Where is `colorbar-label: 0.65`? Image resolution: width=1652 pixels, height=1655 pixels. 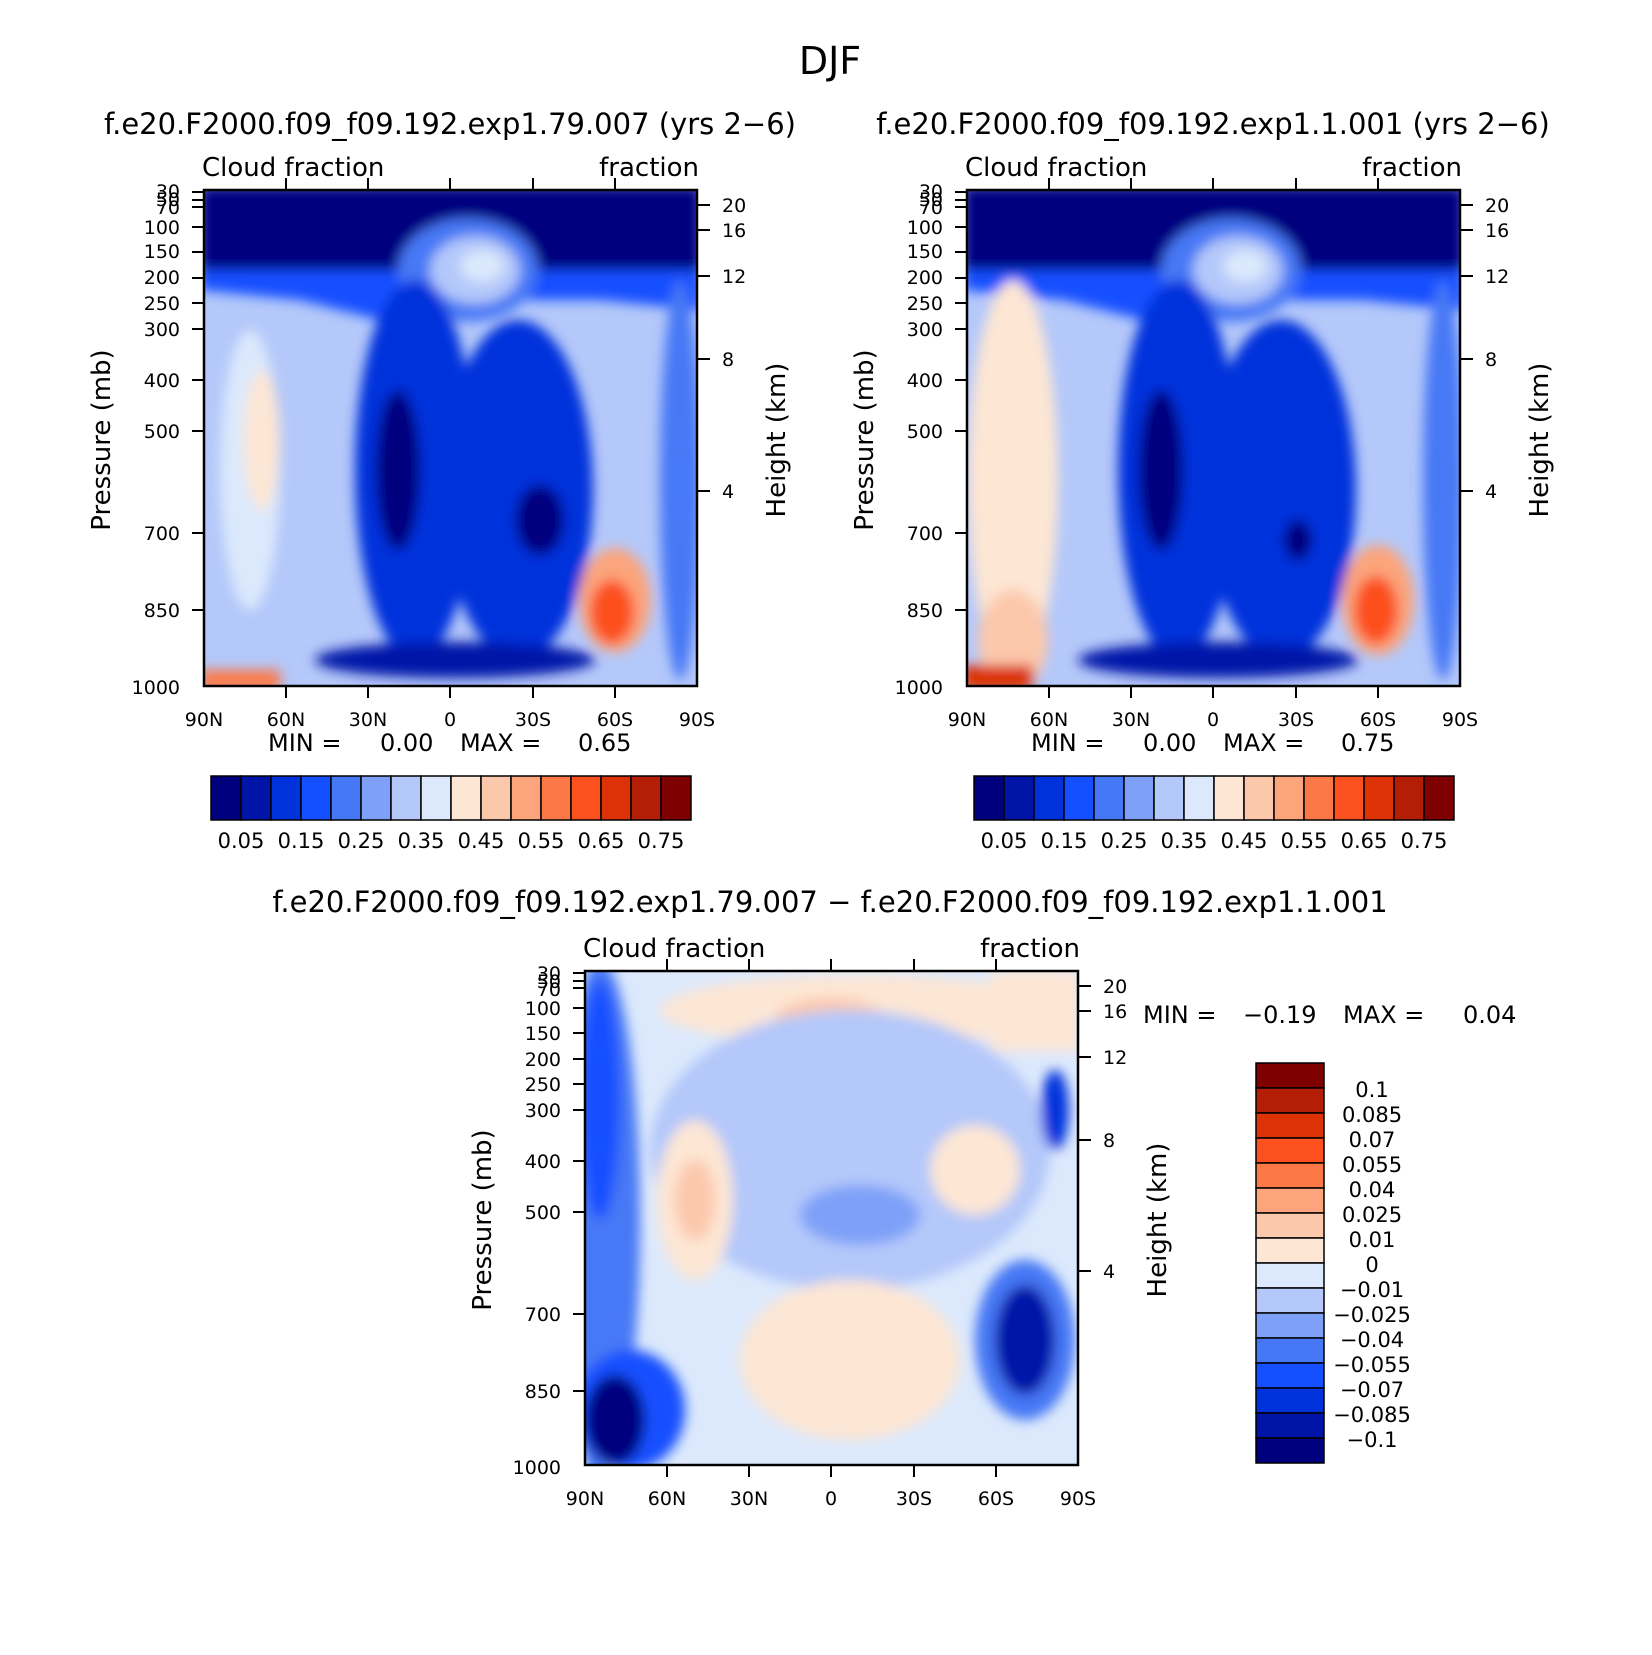 colorbar-label: 0.65 is located at coordinates (1364, 841).